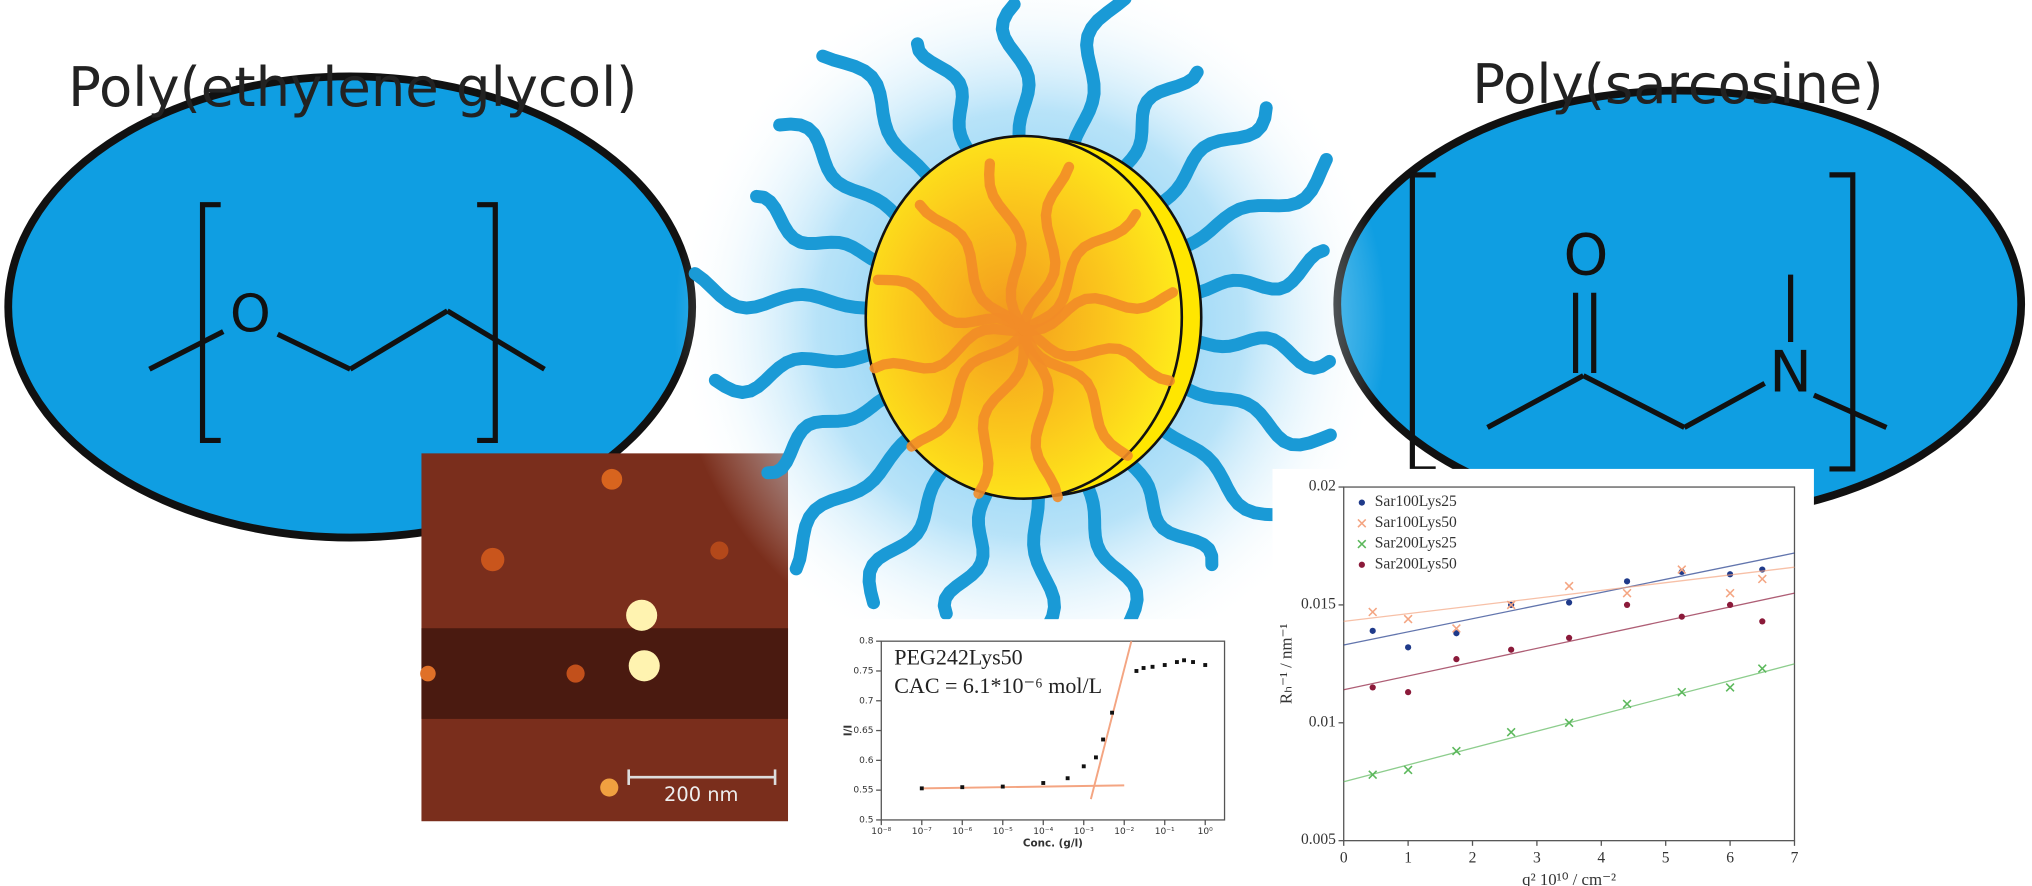 The width and height of the screenshot is (2032, 886). What do you see at coordinates (1473, 857) in the screenshot?
I see `x-tick-label: 2` at bounding box center [1473, 857].